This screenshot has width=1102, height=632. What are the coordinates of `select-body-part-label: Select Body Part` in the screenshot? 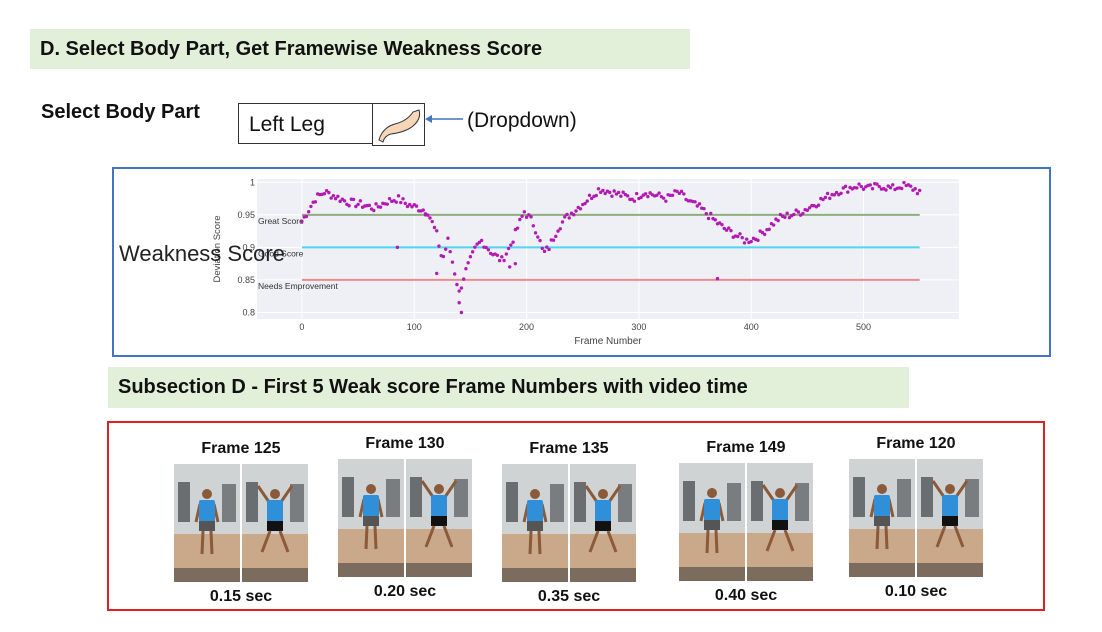 It's located at (120, 112).